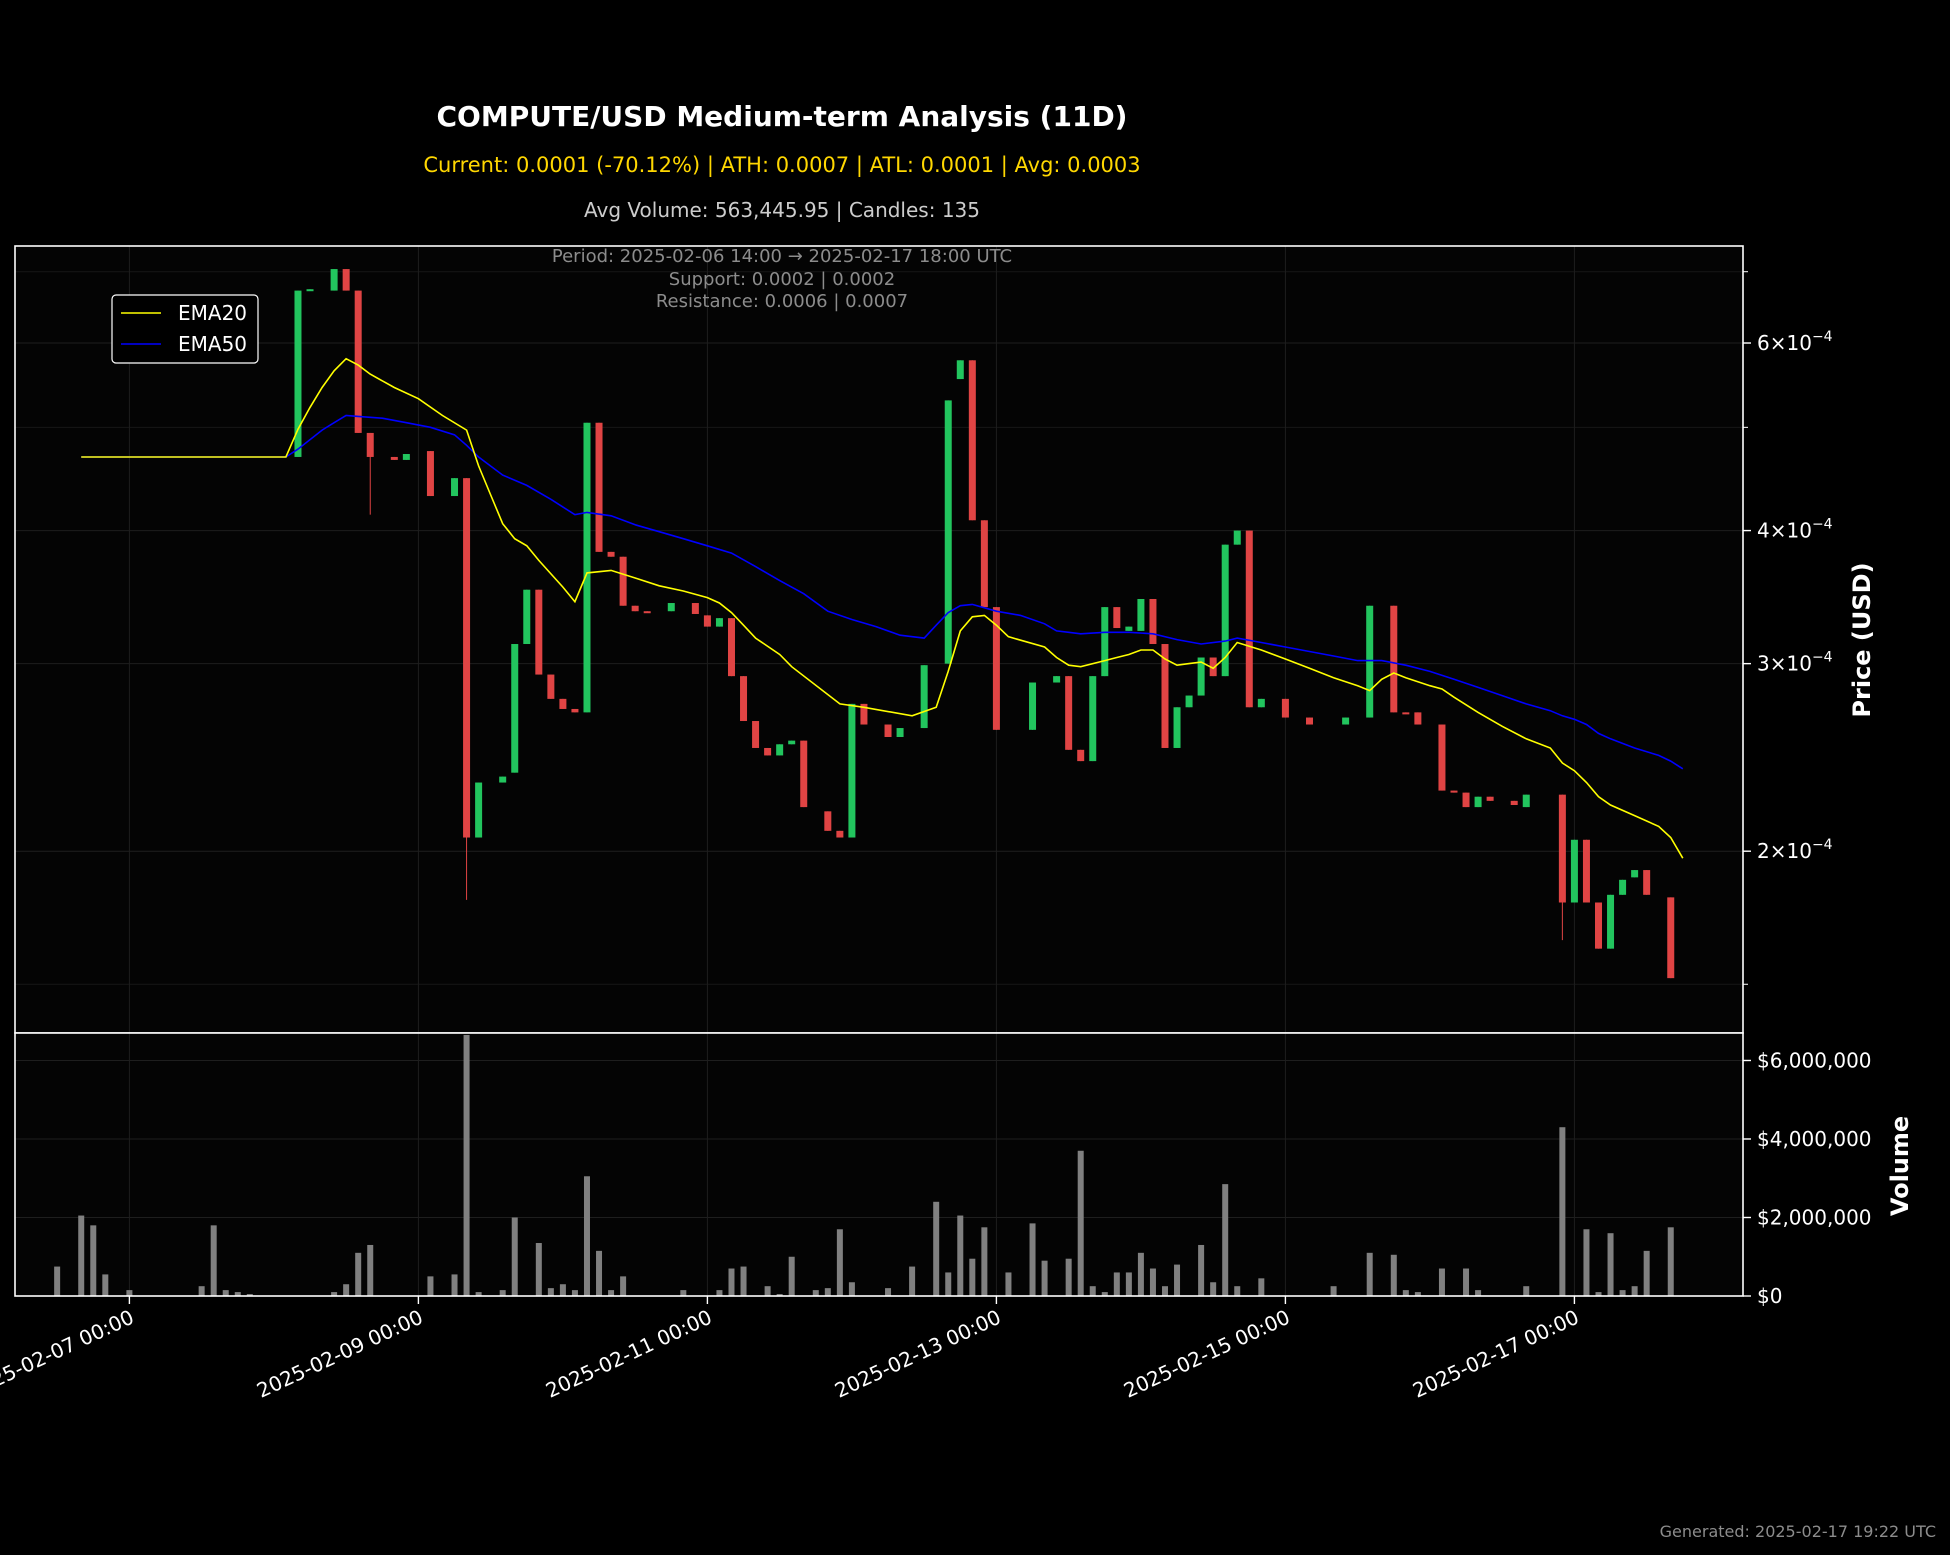 The image size is (1950, 1555). I want to click on chart-subtitle-volume: Avg Volume: 563,445.95 | Candles: 135, so click(782, 210).